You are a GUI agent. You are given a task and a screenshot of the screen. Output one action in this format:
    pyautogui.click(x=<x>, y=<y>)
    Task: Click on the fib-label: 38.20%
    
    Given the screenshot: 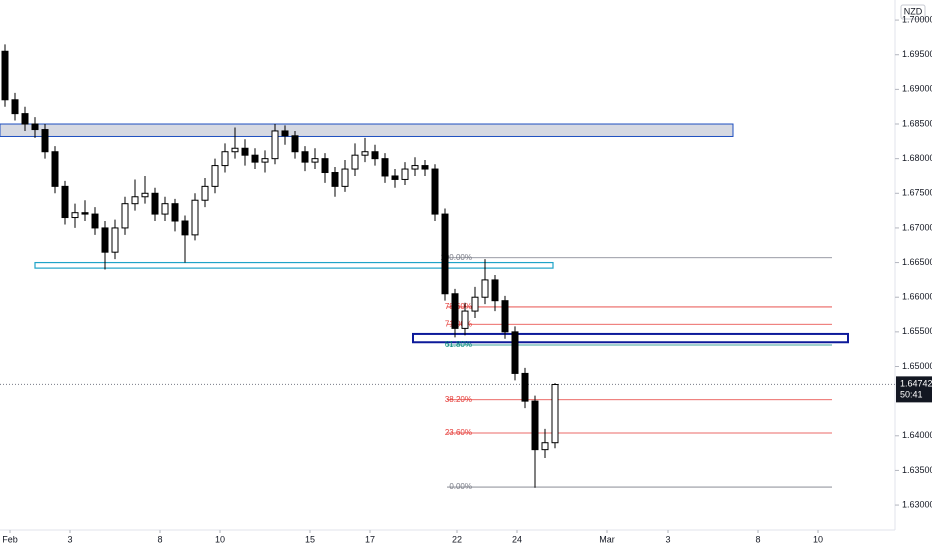 What is the action you would take?
    pyautogui.click(x=458, y=399)
    